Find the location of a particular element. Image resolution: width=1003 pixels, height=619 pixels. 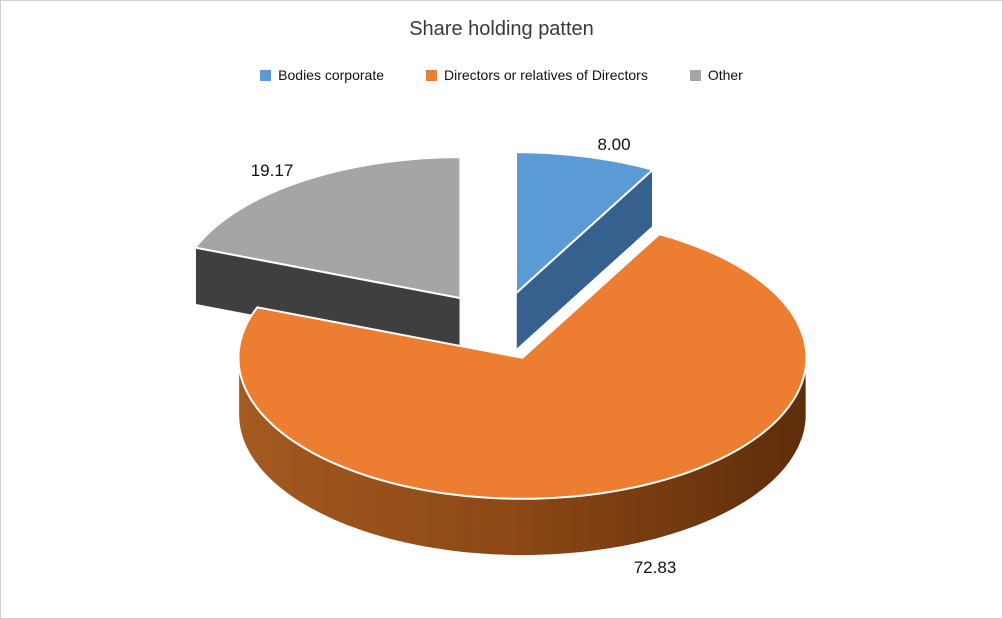

legend-item-directors: Directors or relatives of Directors is located at coordinates (537, 75).